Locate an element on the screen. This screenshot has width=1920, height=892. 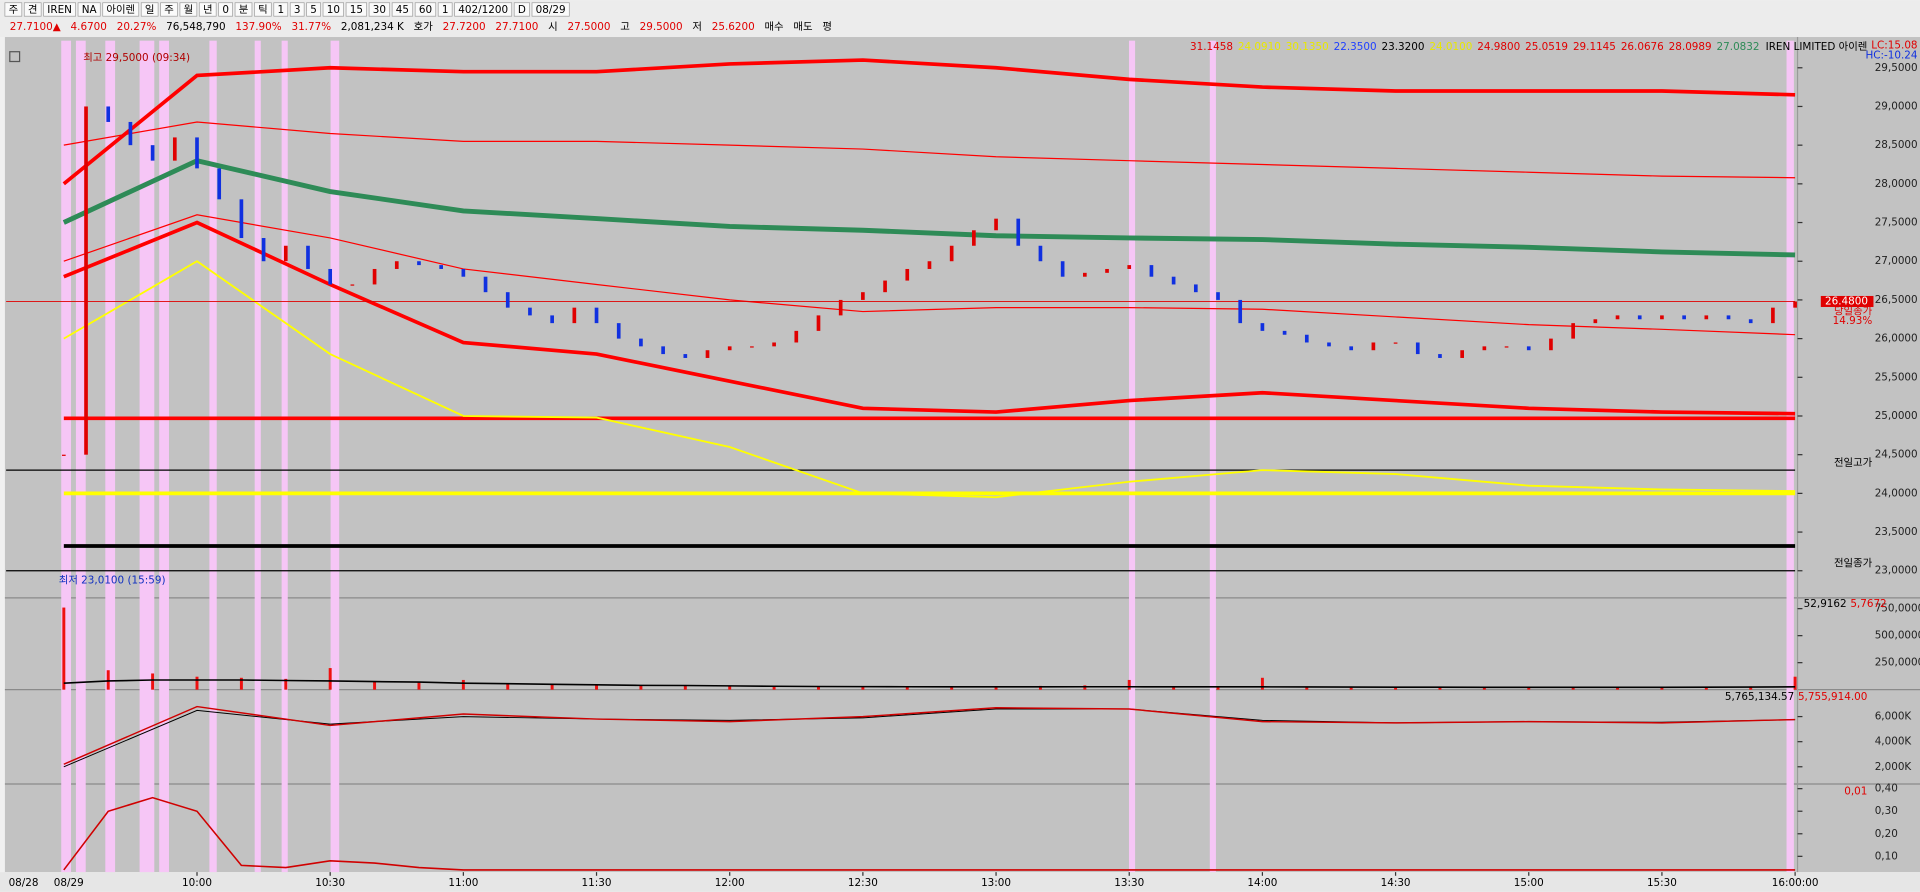
toolbar-label: 분 is located at coordinates (244, 10).